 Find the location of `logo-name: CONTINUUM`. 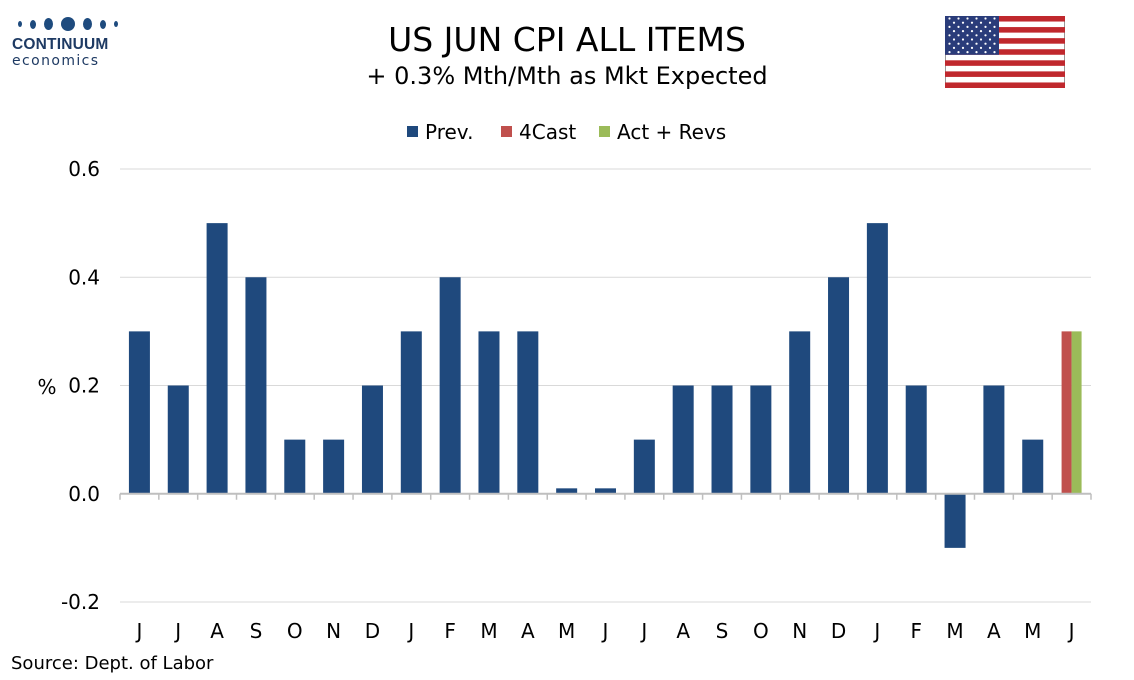

logo-name: CONTINUUM is located at coordinates (60, 44).